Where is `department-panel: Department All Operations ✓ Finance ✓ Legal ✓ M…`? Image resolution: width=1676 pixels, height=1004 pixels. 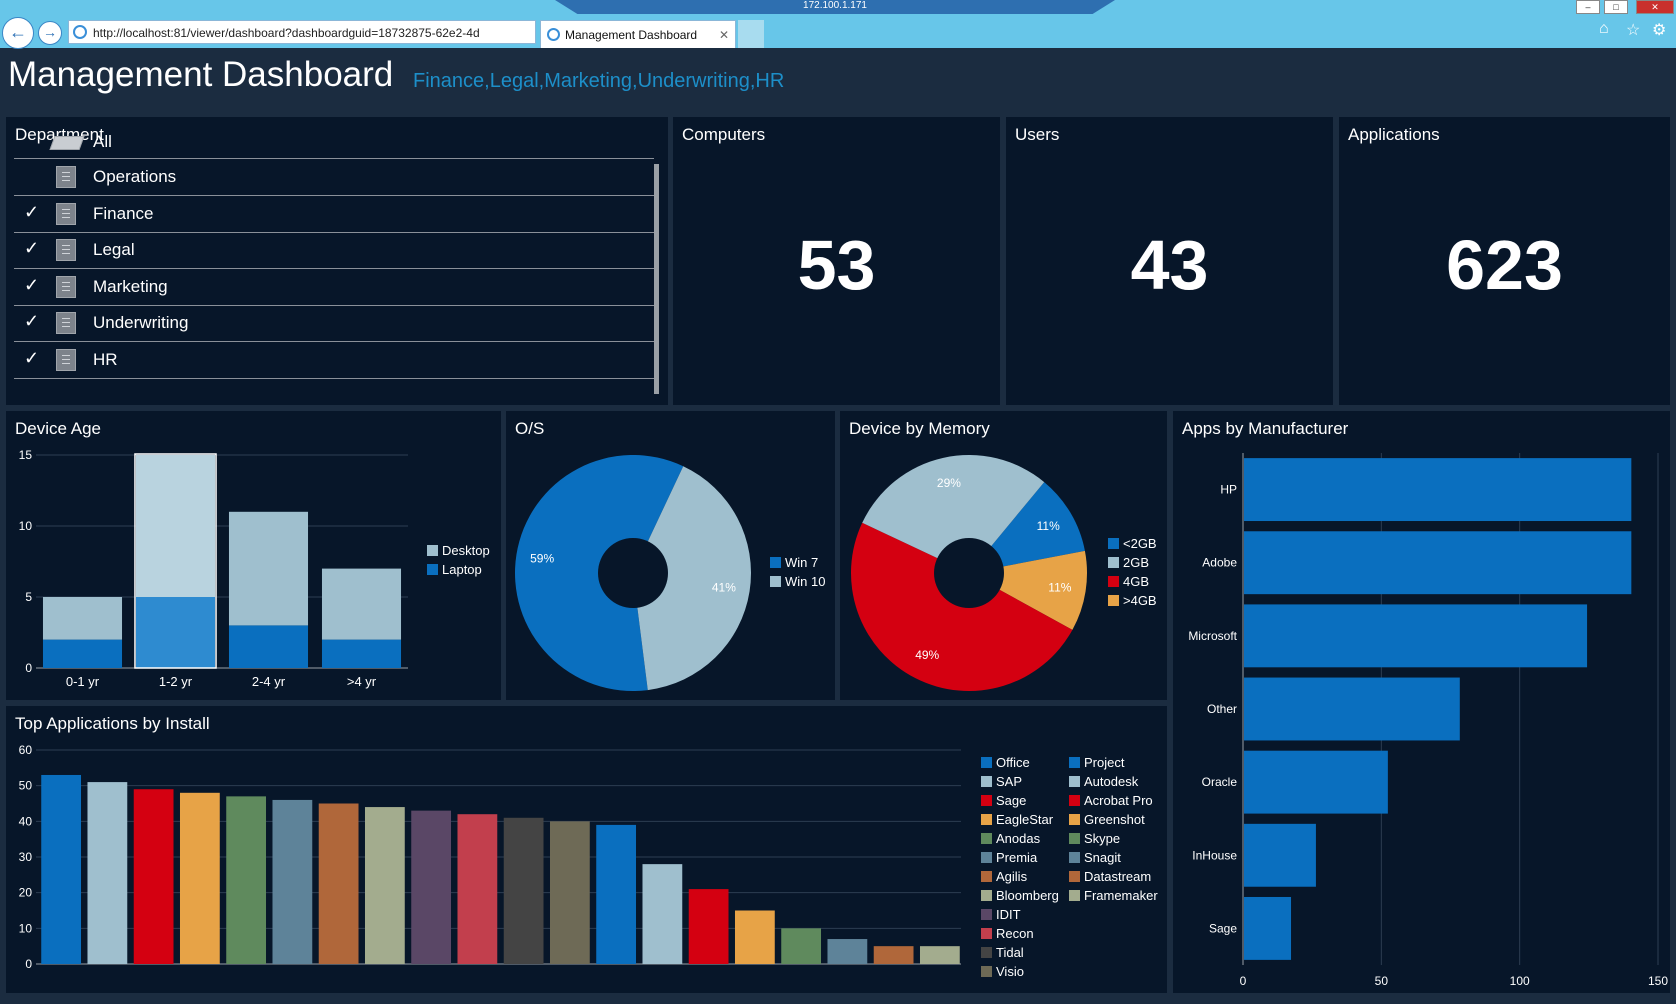 department-panel: Department All Operations ✓ Finance ✓ Legal ✓ M… is located at coordinates (337, 261).